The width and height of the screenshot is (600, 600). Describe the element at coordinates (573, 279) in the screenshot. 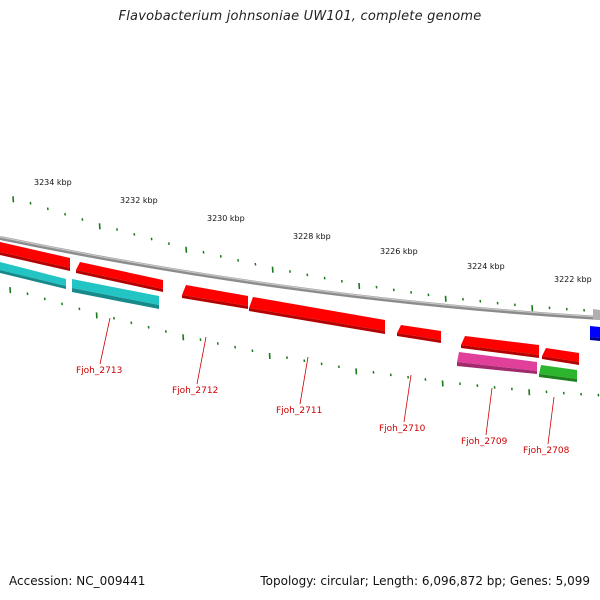

I see `scale-label-3222: 3222 kbp` at that location.